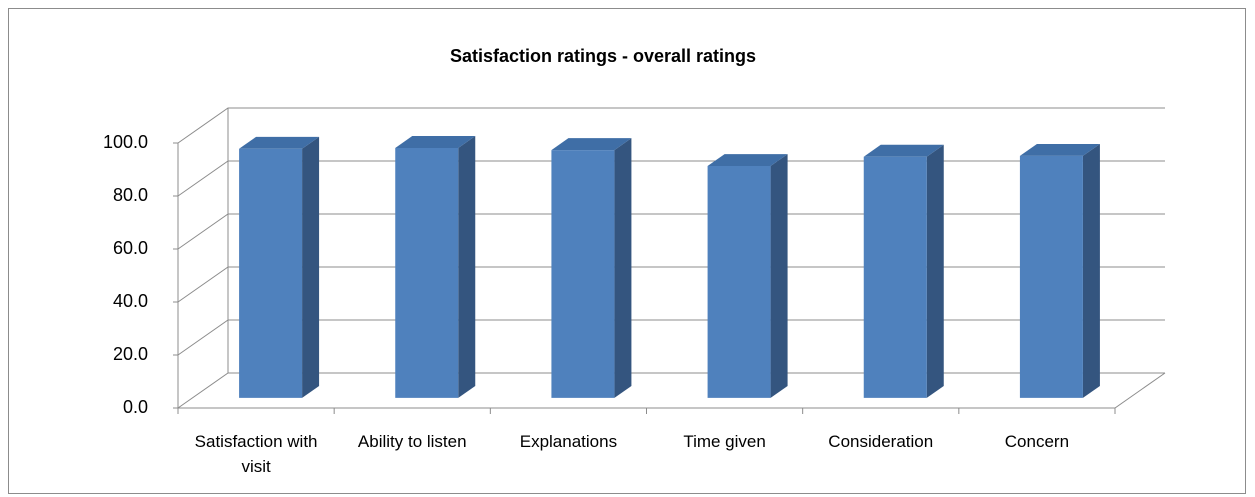 This screenshot has height=497, width=1255. Describe the element at coordinates (130, 301) in the screenshot. I see `y-tick-label: 40.0` at that location.